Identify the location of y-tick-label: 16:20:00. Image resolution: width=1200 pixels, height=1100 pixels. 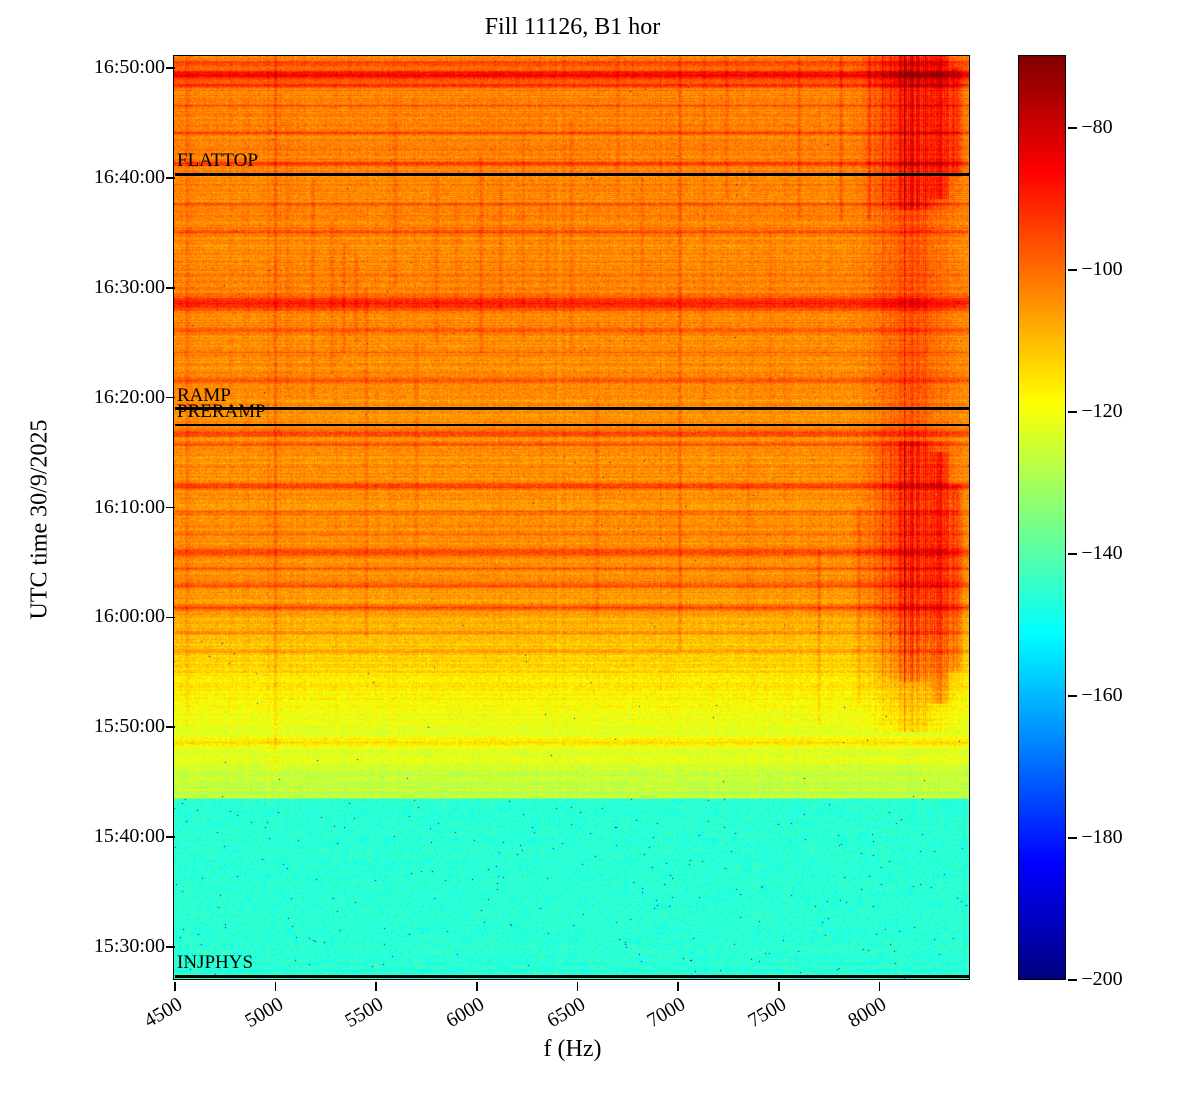
(129, 396).